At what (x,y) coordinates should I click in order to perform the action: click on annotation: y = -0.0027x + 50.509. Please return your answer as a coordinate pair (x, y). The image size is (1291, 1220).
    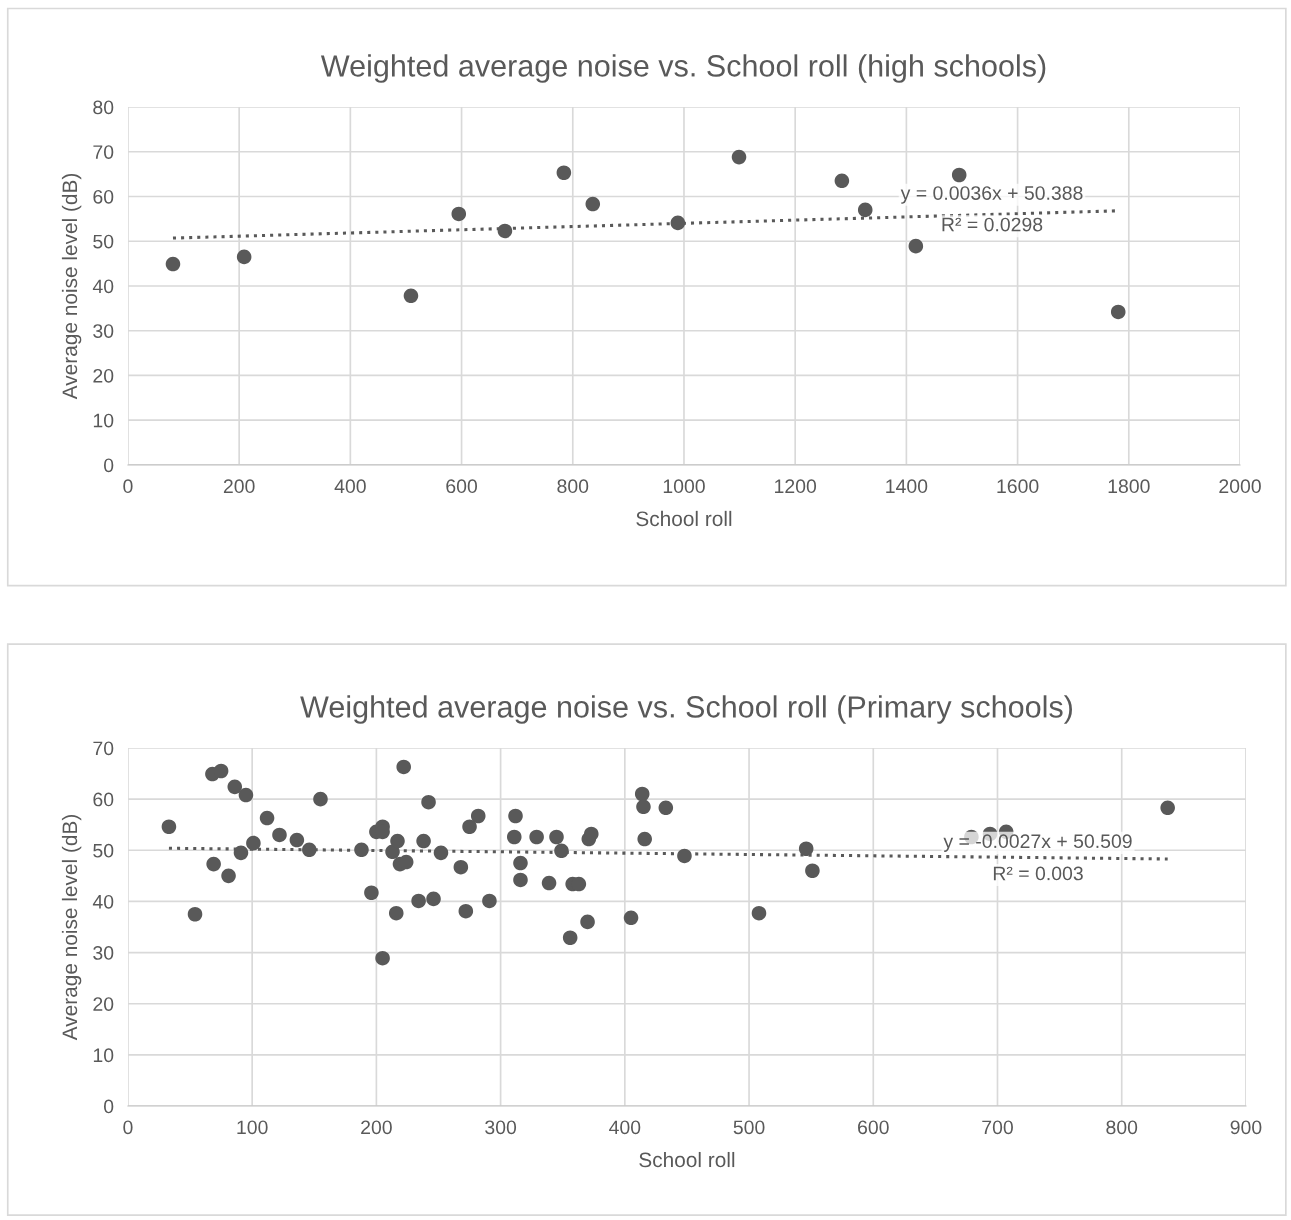
    Looking at the image, I should click on (1037, 843).